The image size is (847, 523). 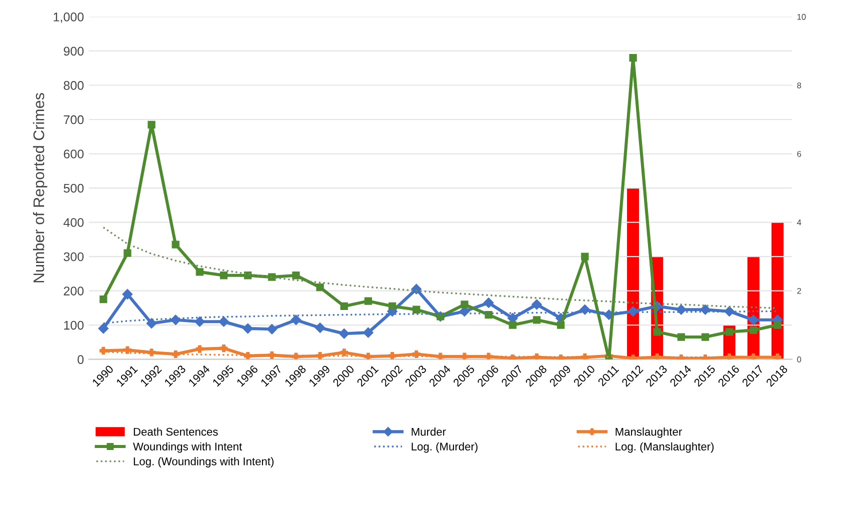 I want to click on legend-label: Log. (Murder), so click(x=445, y=447).